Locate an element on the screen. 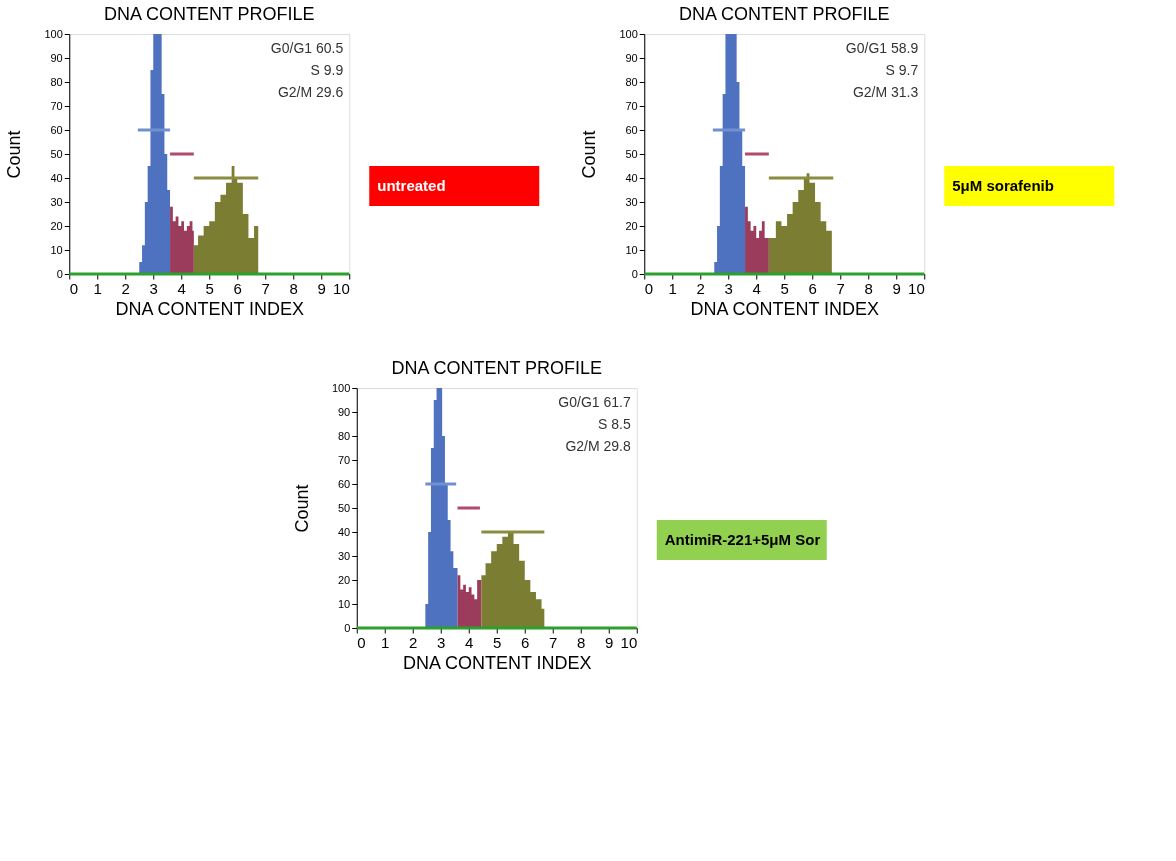  x-tick-label: 10 is located at coordinates (916, 288).